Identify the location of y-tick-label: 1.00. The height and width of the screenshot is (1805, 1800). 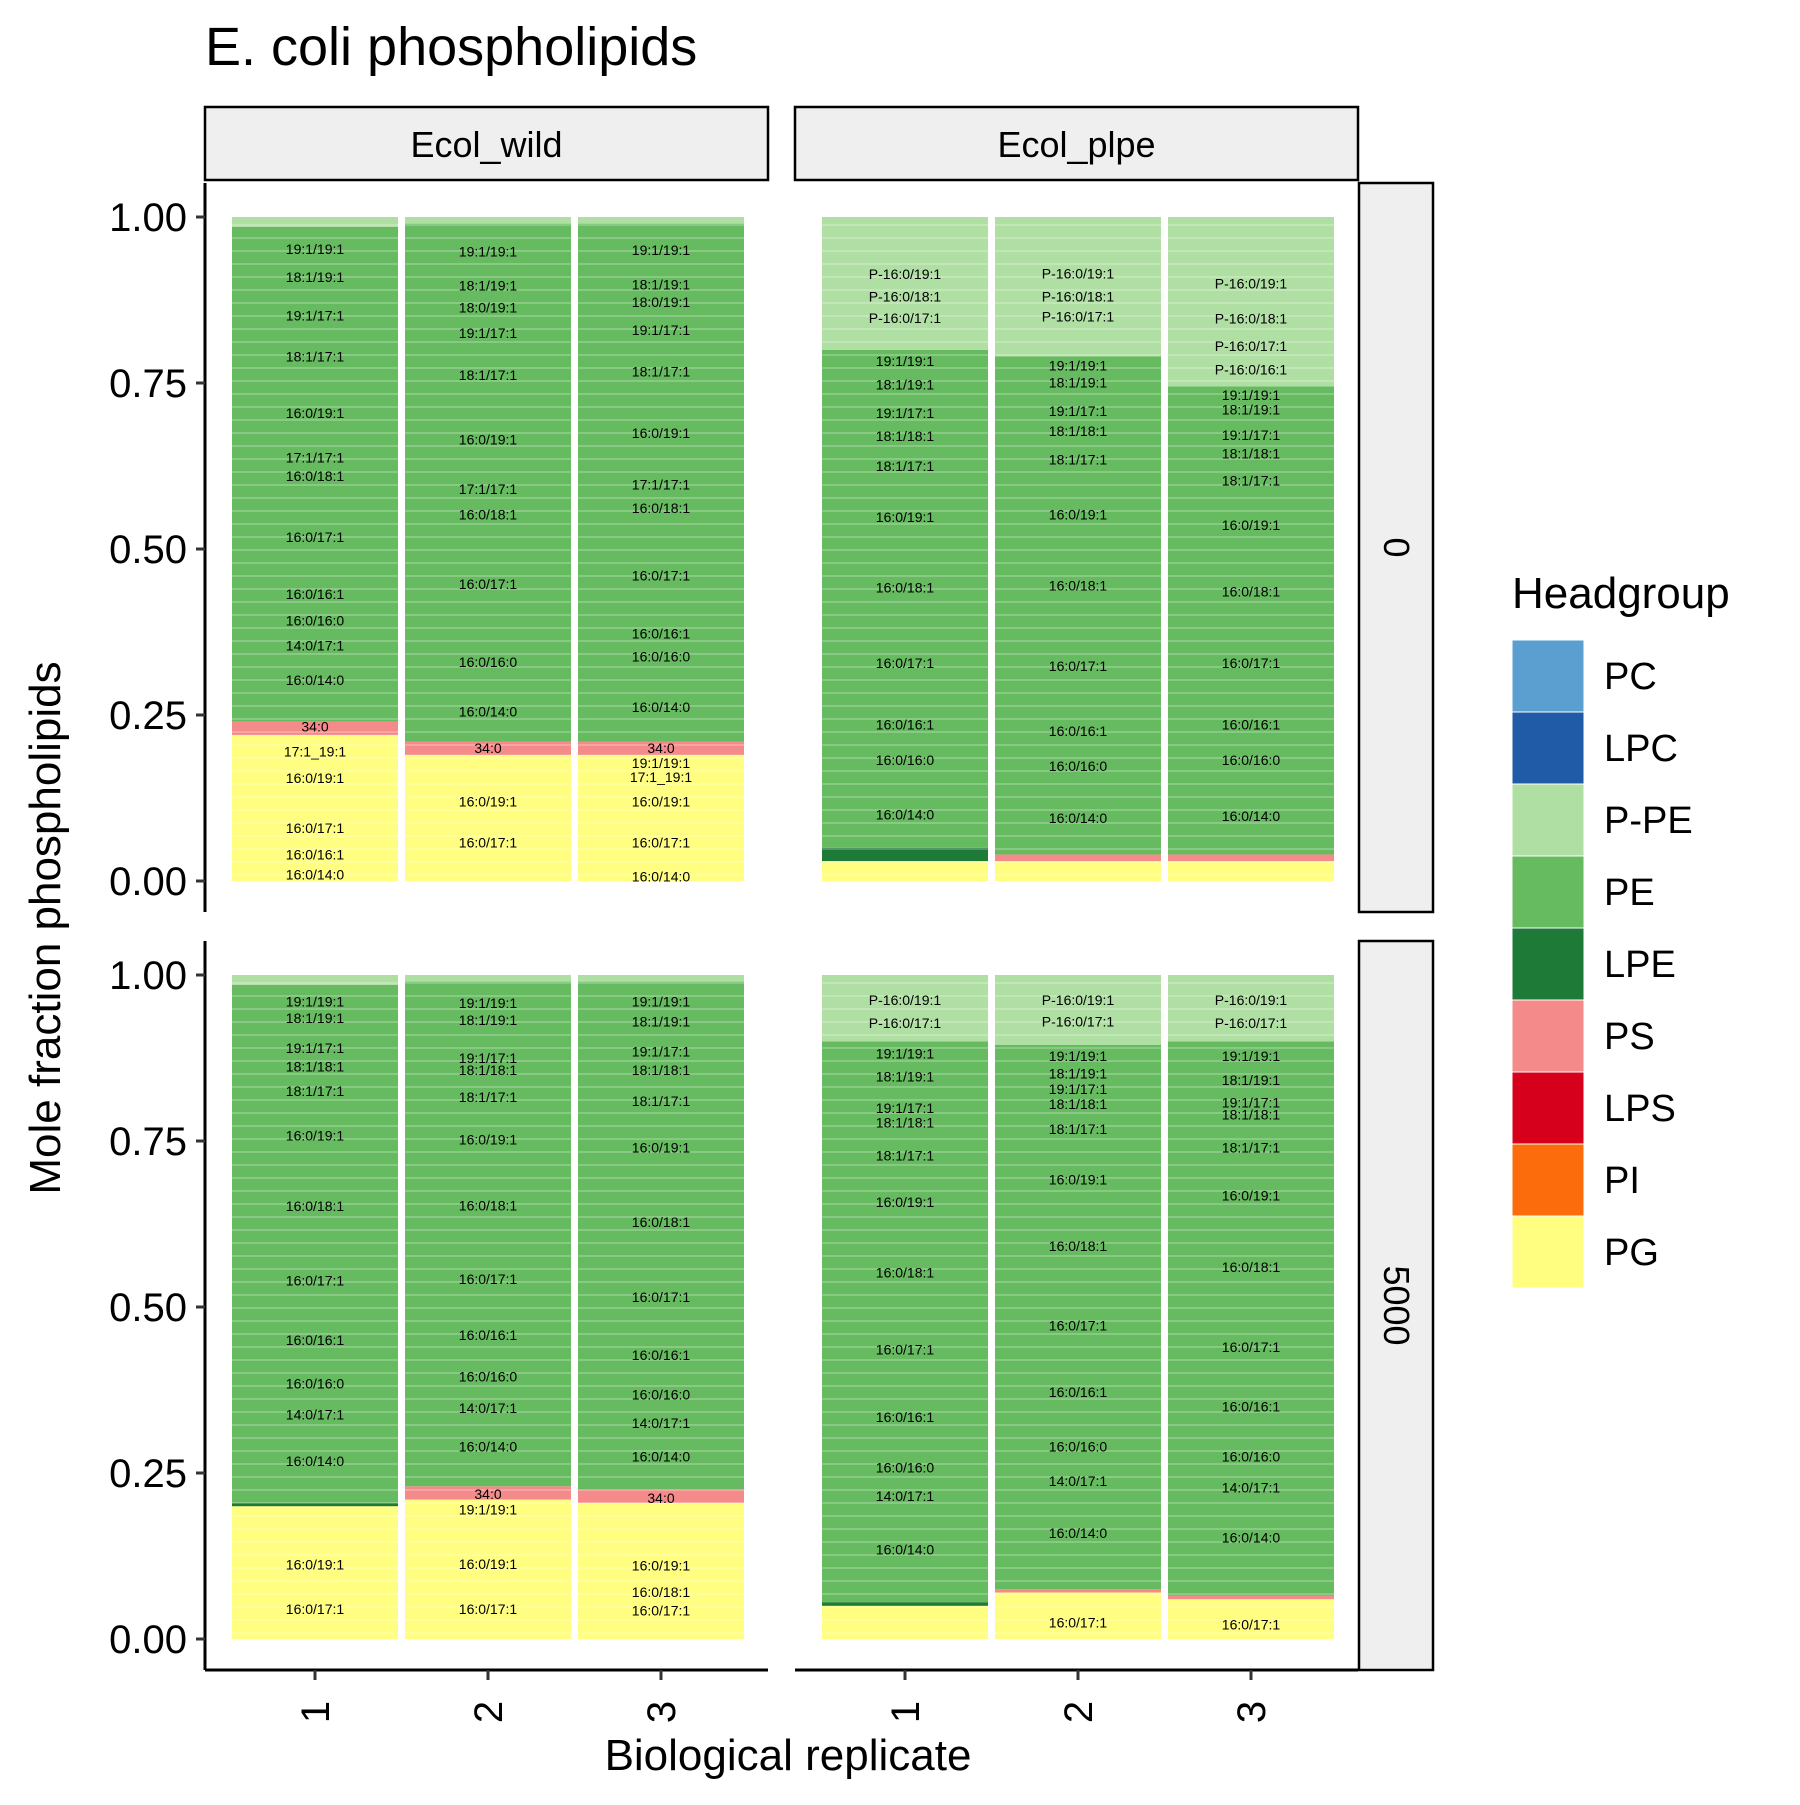
(148, 976).